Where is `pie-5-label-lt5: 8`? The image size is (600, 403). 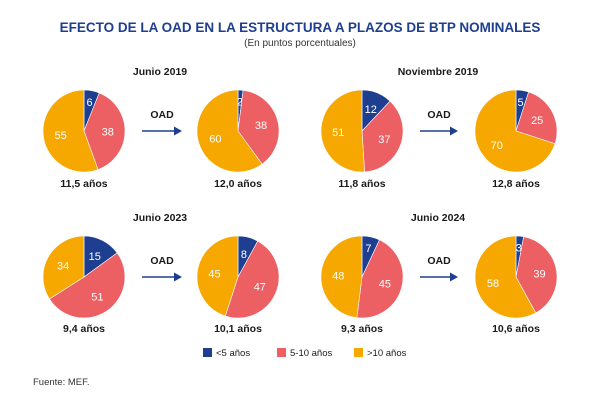
pie-5-label-lt5: 8 is located at coordinates (244, 255).